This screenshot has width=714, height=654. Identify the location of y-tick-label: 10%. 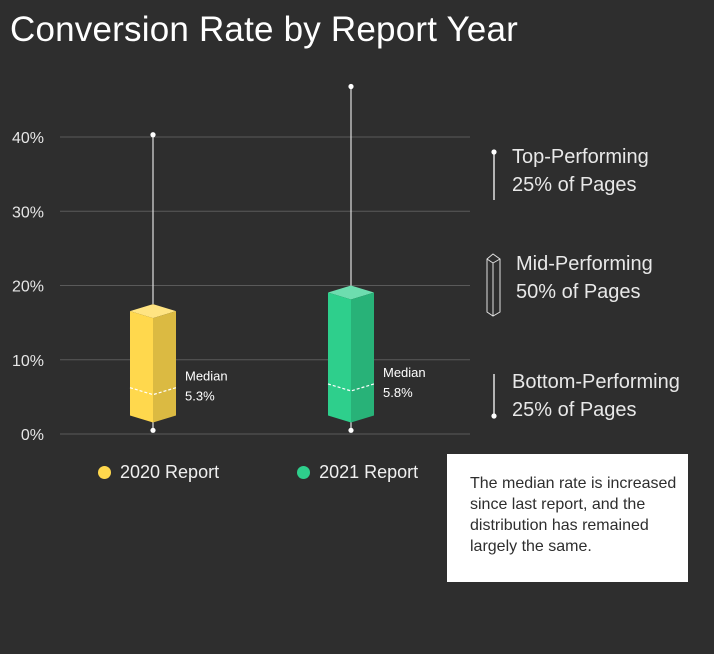
(28, 361).